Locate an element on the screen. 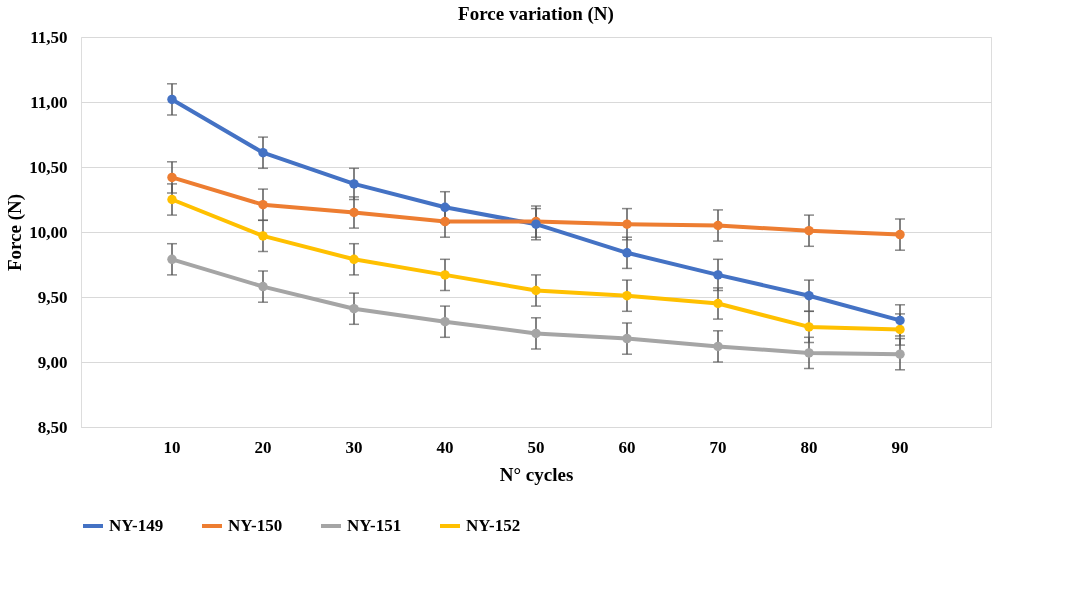 This screenshot has height=597, width=1073. y-tick-label: 10,50 is located at coordinates (48, 167).